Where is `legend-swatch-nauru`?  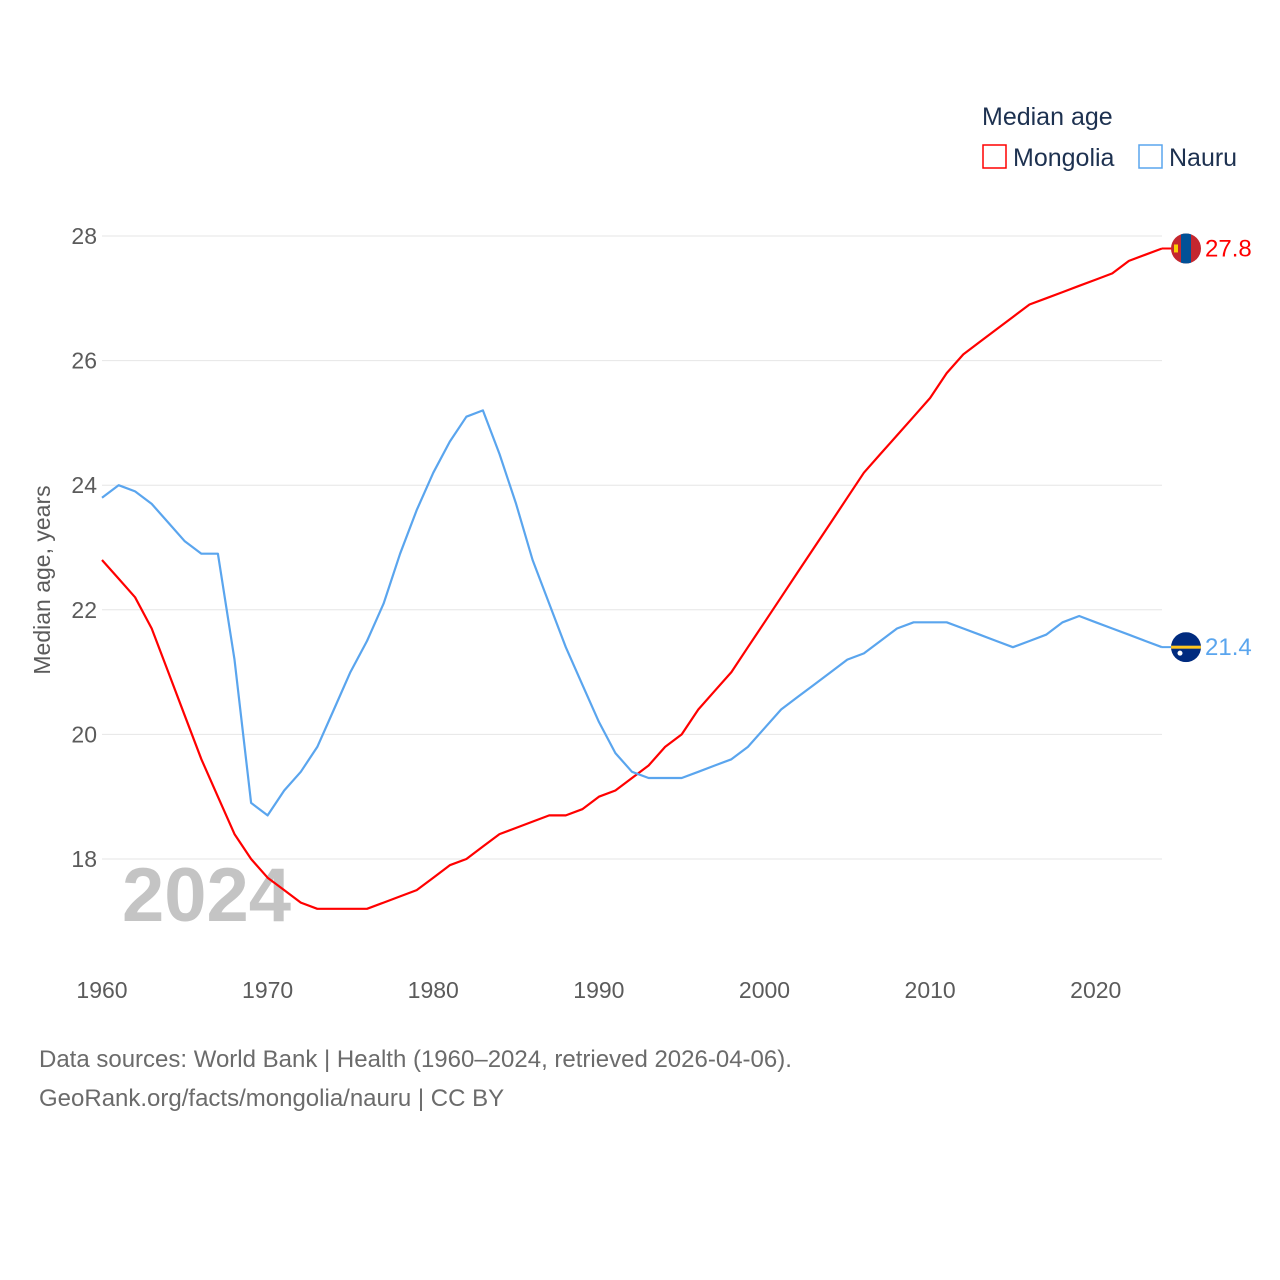 legend-swatch-nauru is located at coordinates (1150, 156).